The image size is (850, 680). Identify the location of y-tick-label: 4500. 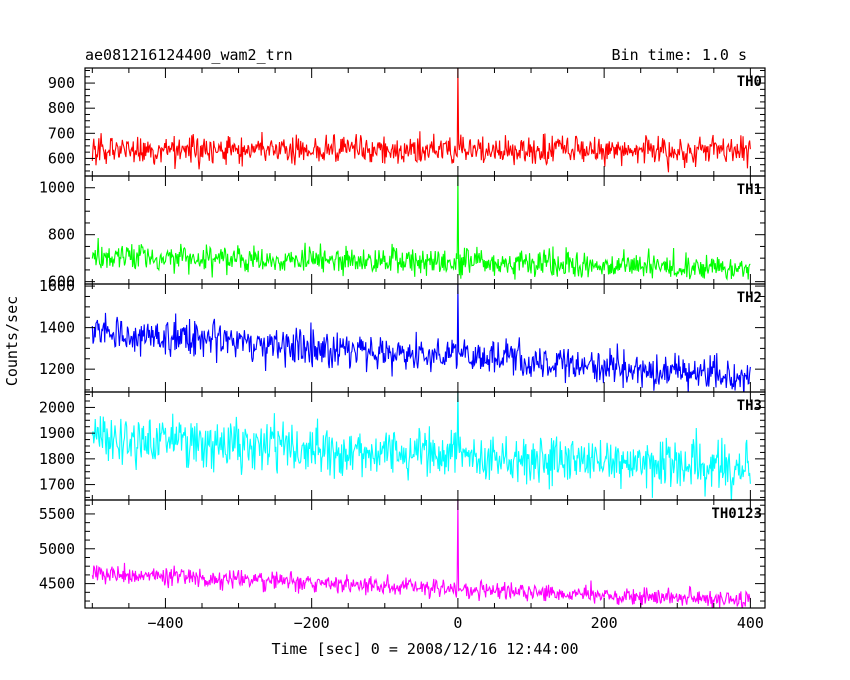
(57, 584).